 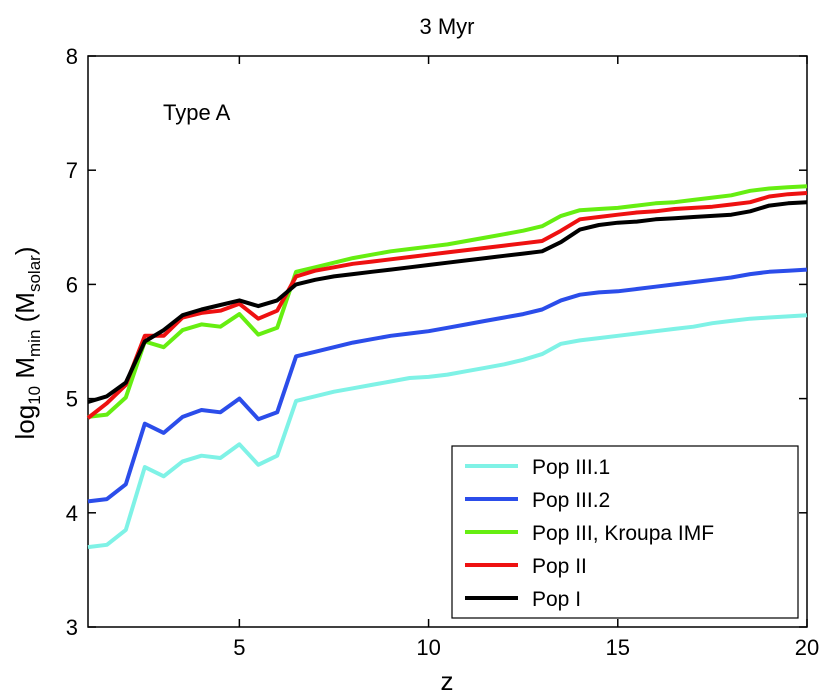 What do you see at coordinates (807, 647) in the screenshot?
I see `x-tick-label: 20` at bounding box center [807, 647].